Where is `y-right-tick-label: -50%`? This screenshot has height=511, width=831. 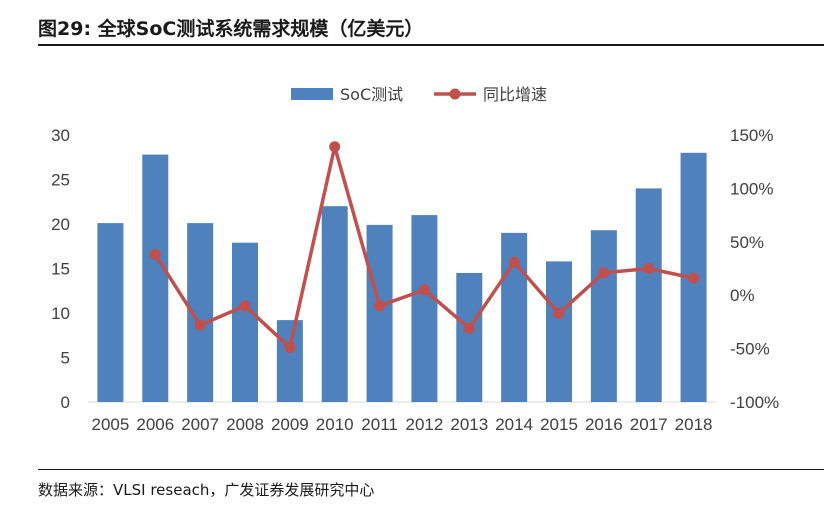 y-right-tick-label: -50% is located at coordinates (750, 349).